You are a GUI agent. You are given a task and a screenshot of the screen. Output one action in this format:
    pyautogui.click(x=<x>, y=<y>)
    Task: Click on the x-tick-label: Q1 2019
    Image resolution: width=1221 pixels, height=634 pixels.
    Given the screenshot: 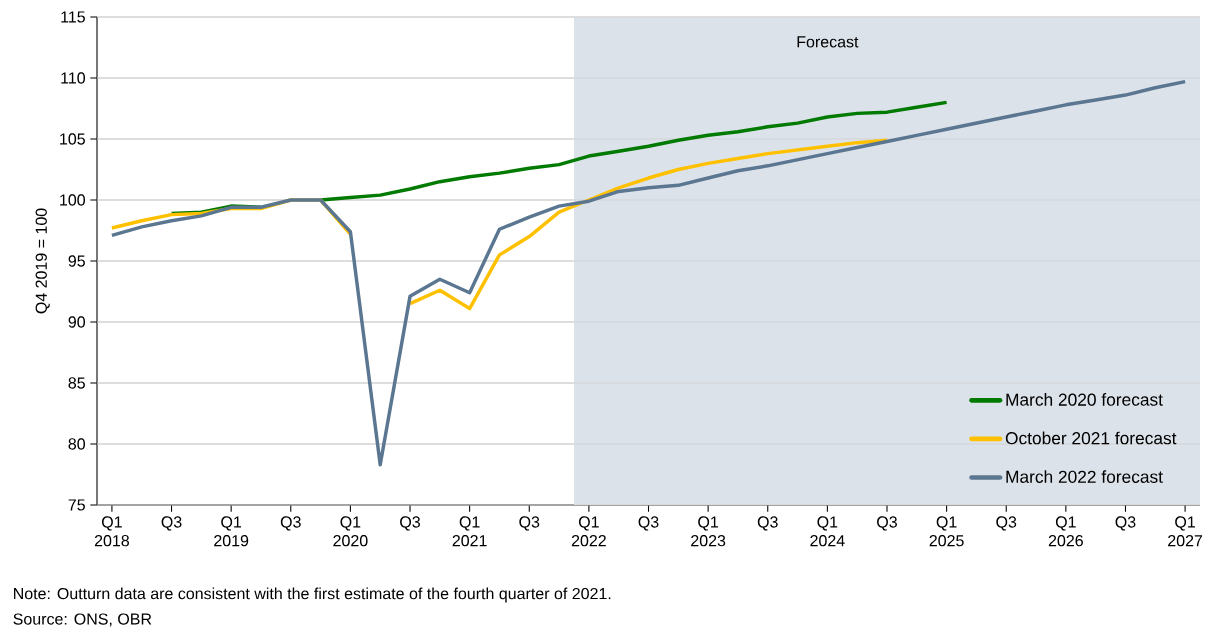 What is the action you would take?
    pyautogui.click(x=231, y=531)
    